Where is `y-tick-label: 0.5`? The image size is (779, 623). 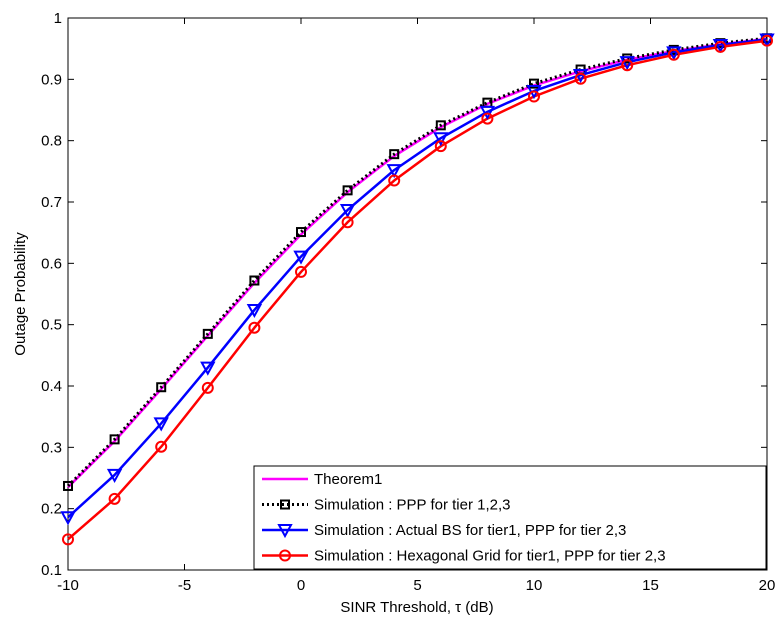
y-tick-label: 0.5 is located at coordinates (51, 325).